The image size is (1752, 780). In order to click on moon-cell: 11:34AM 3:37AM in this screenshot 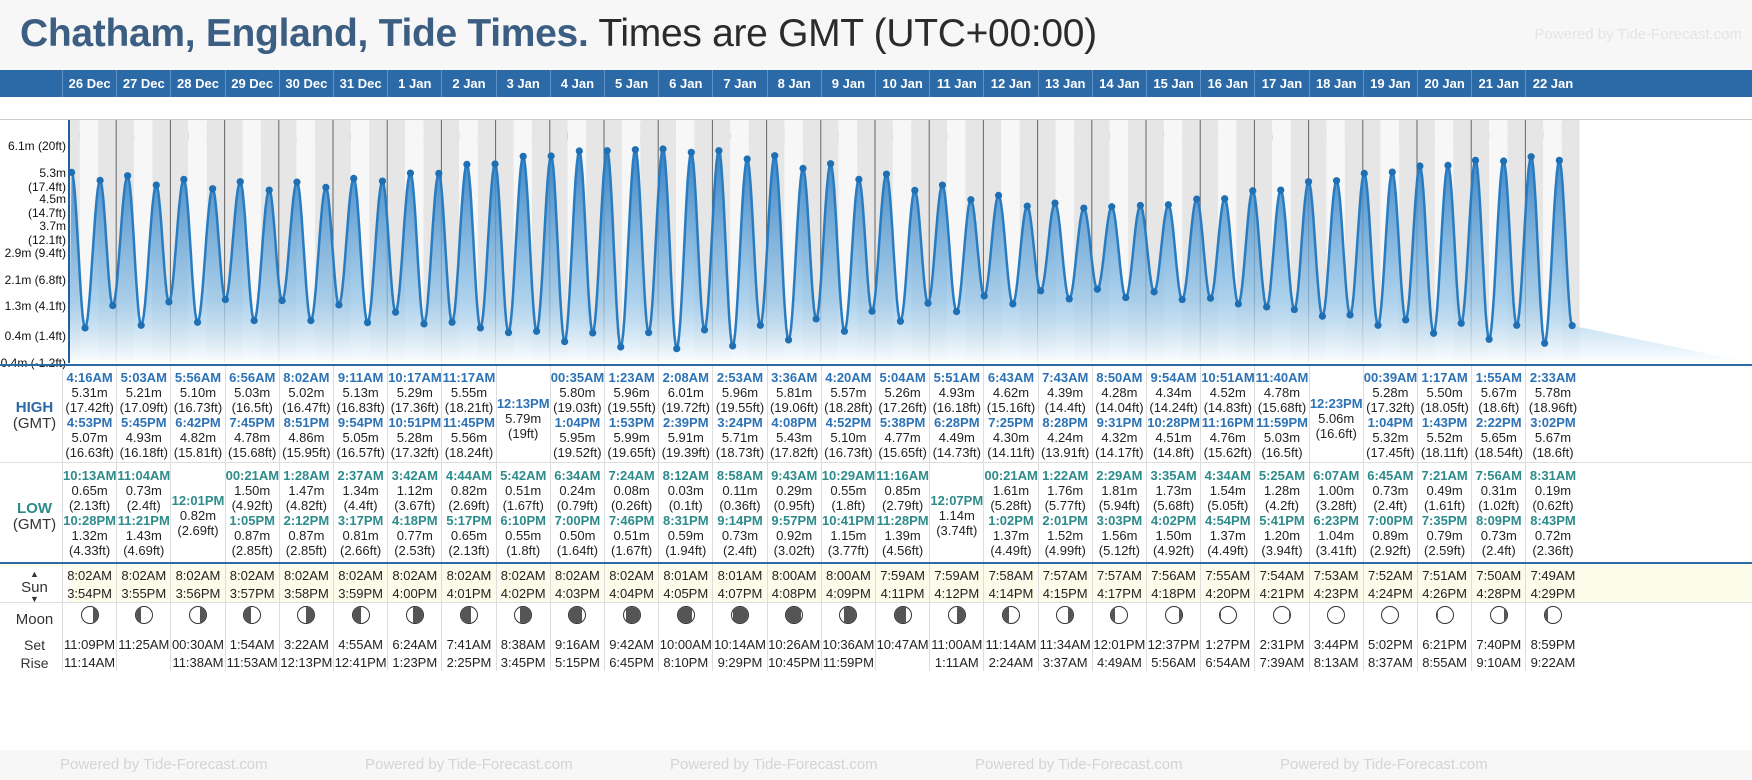, I will do `click(1064, 637)`.